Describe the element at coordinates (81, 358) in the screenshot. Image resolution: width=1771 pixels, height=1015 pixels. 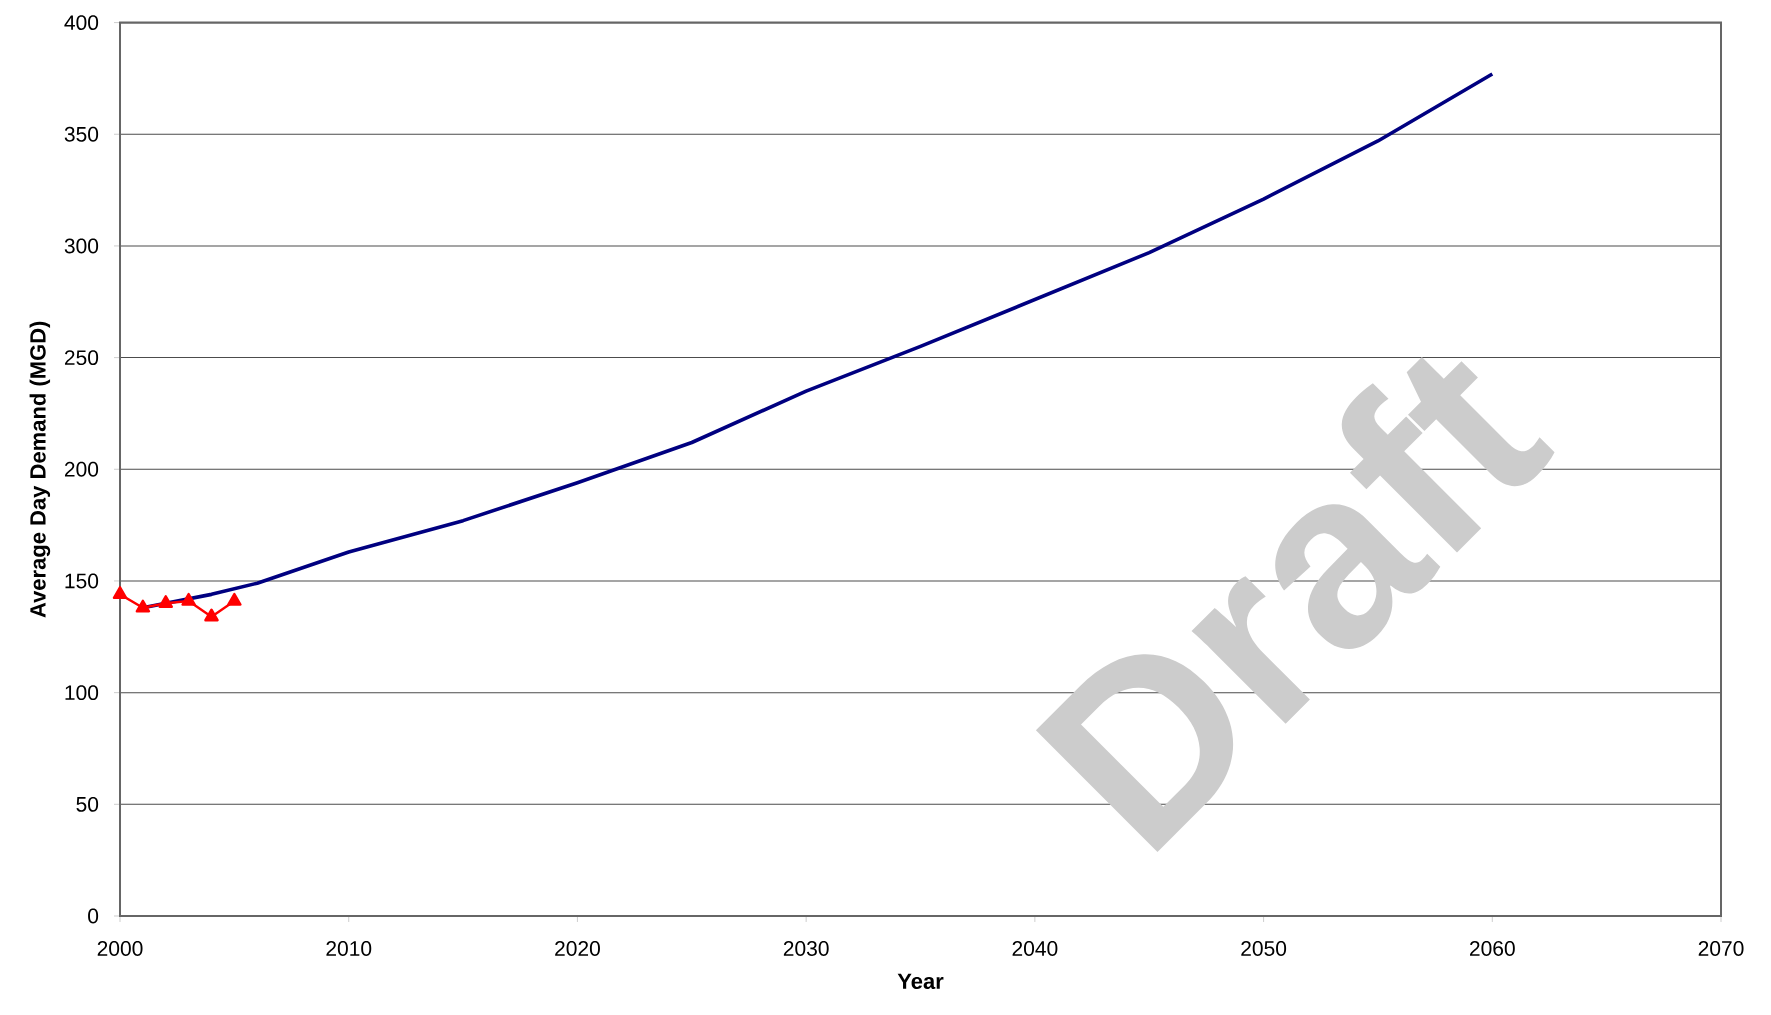
I see `y-tick-label: 250` at that location.